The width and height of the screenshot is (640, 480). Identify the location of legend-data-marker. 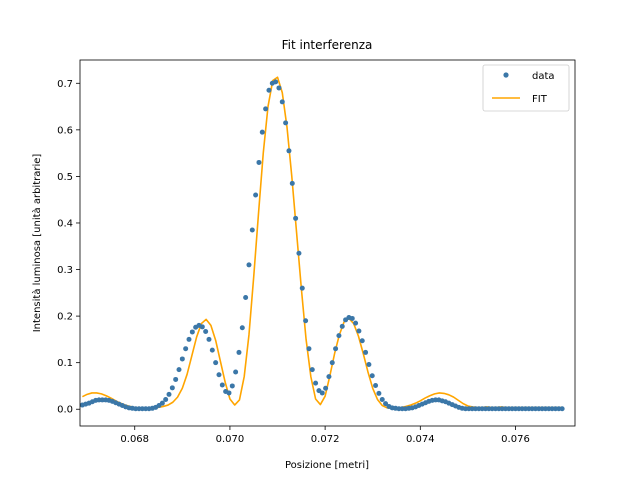
(506, 75).